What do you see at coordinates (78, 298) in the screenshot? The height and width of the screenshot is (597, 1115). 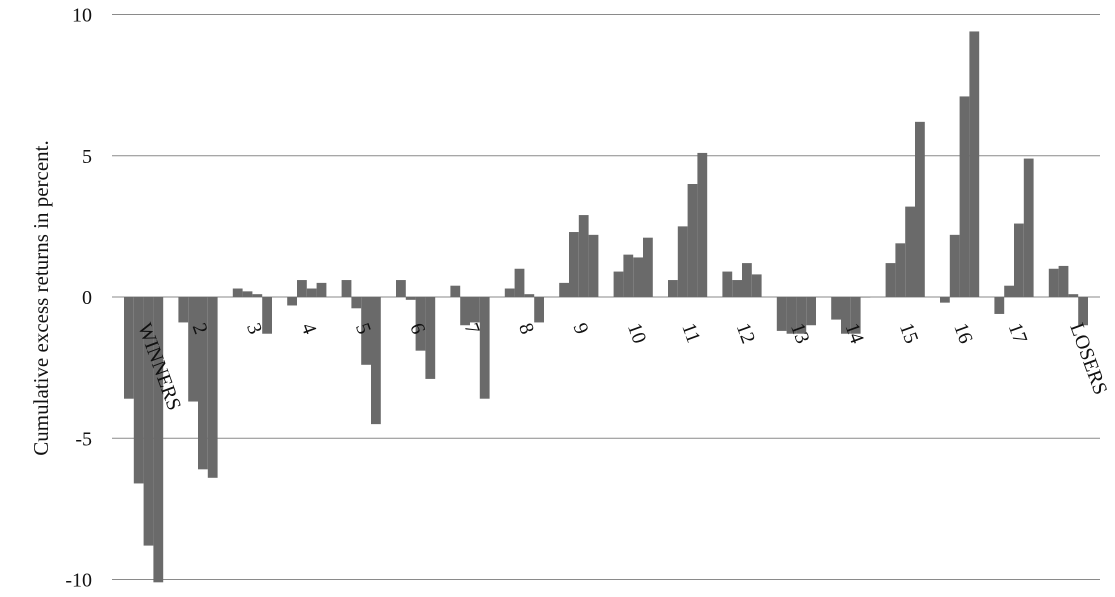 I see `y-tick-labels: 10 5 0 -5 -10` at bounding box center [78, 298].